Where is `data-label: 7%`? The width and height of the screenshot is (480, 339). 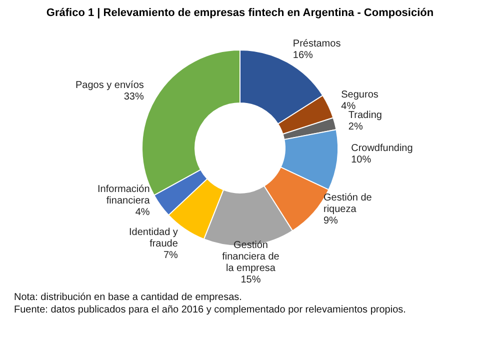
data-label: 7% is located at coordinates (170, 255).